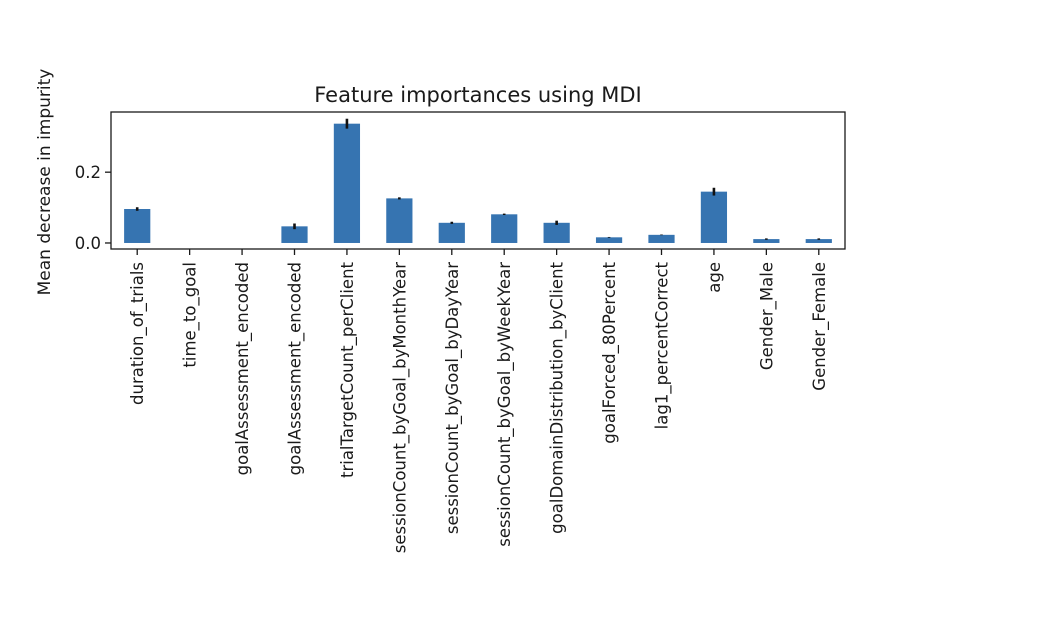 The width and height of the screenshot is (1054, 640). Describe the element at coordinates (820, 326) in the screenshot. I see `x-tick-label-13: Gender_Female` at that location.